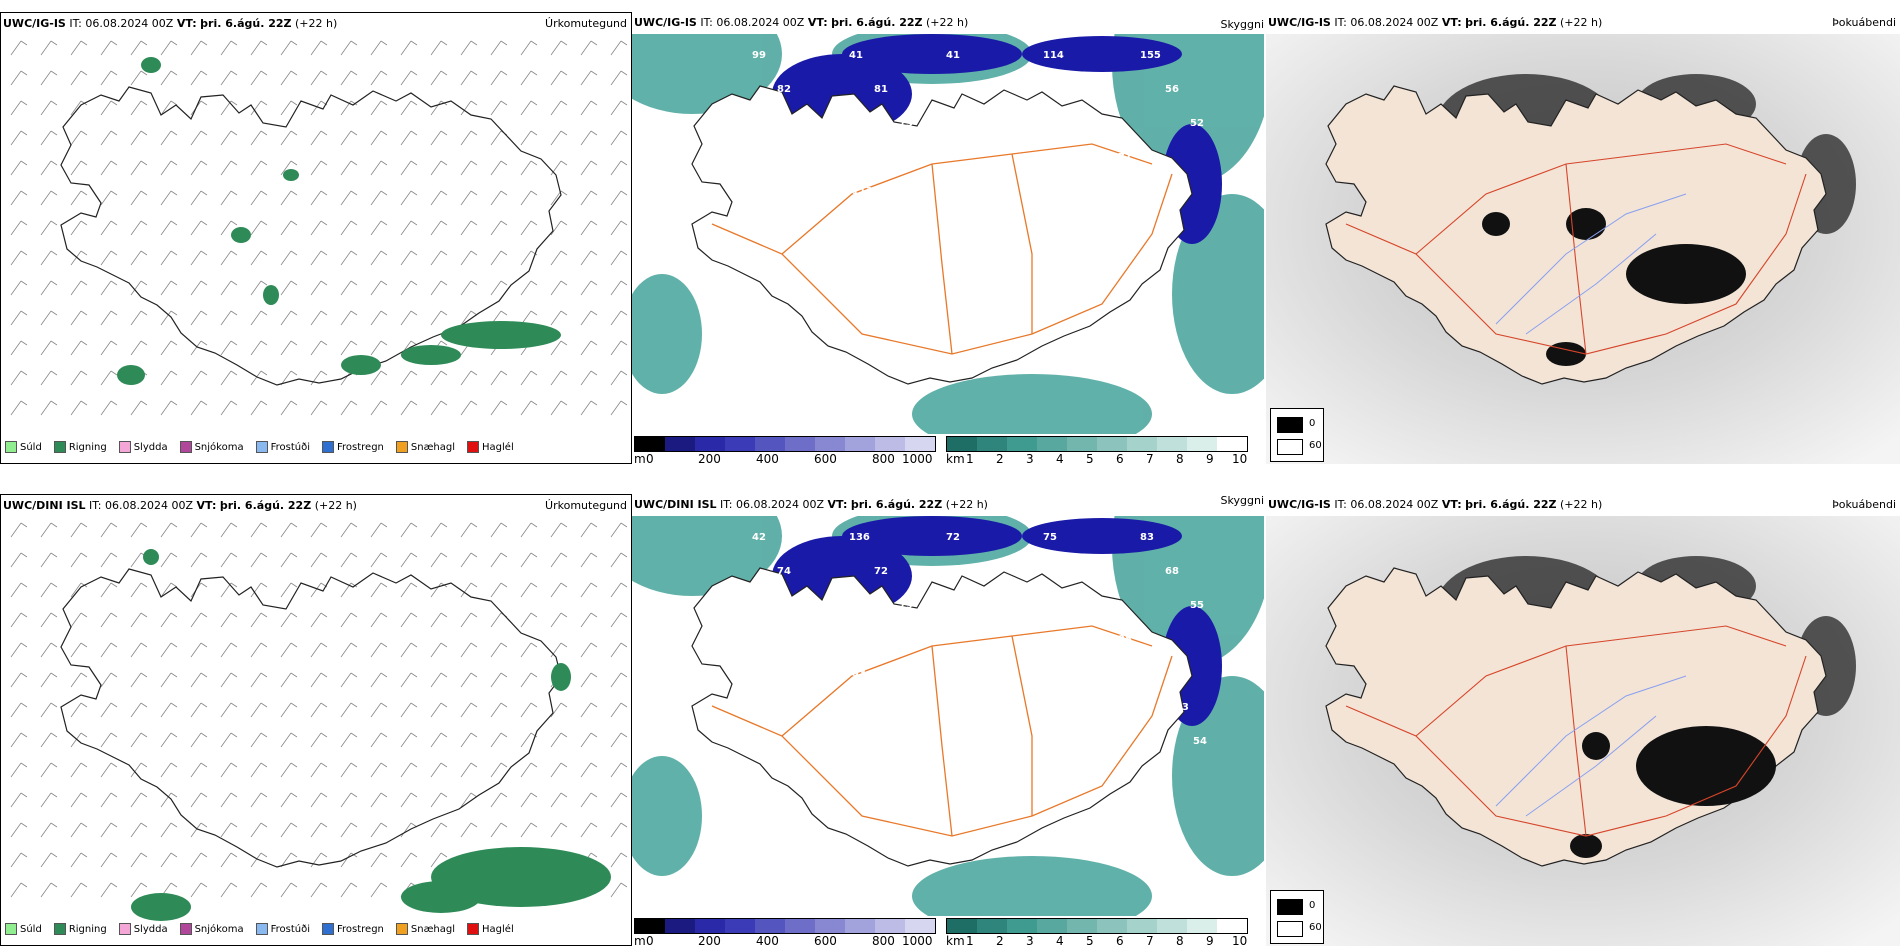 The height and width of the screenshot is (950, 1900). I want to click on ceiling-label: 134, so click(959, 191).